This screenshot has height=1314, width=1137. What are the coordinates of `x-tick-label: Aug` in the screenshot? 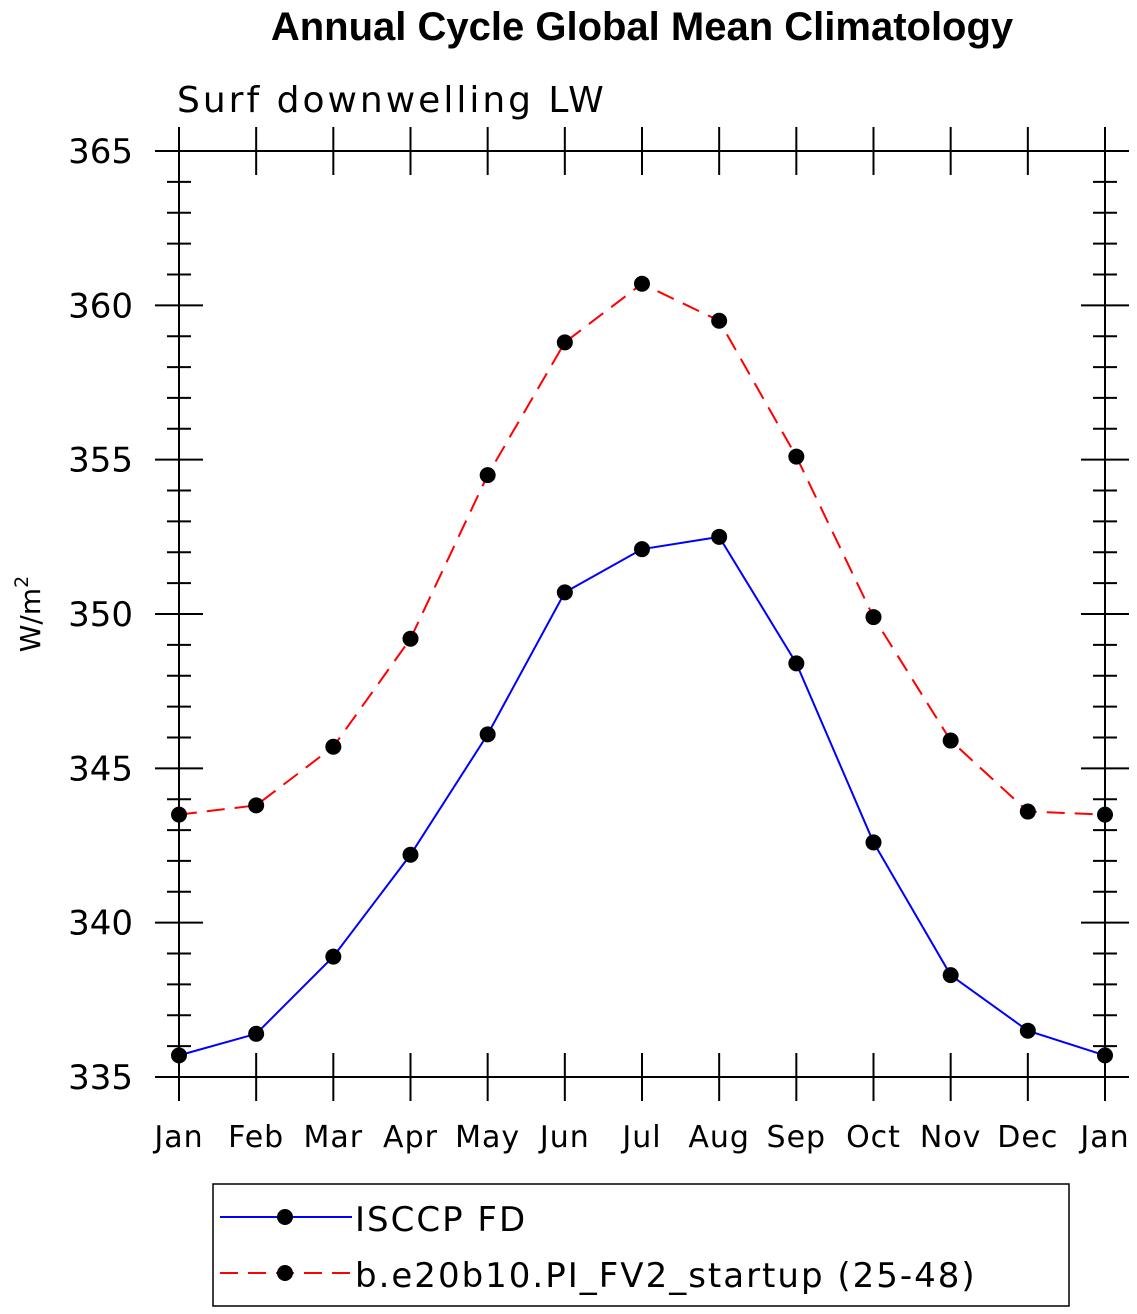 It's located at (719, 1137).